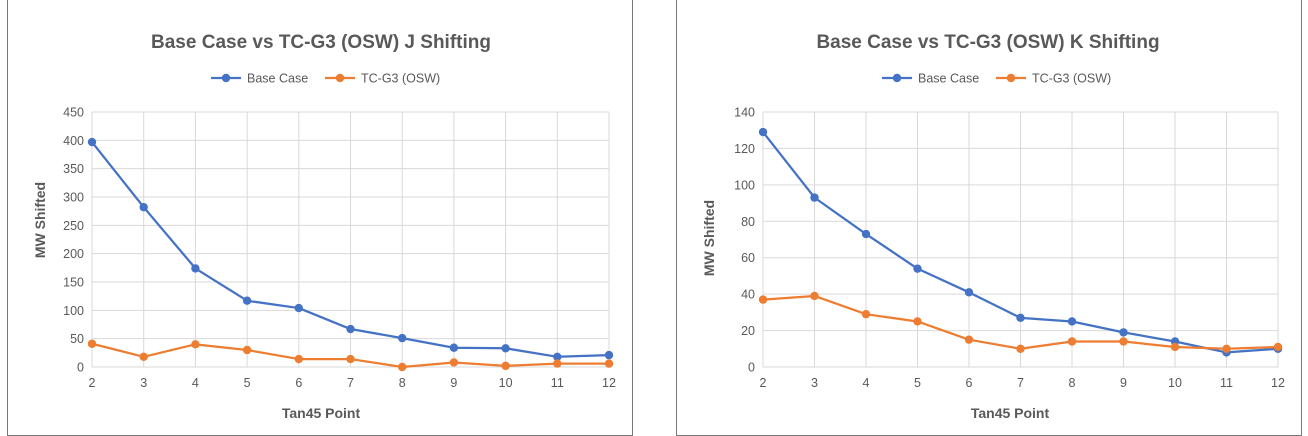 This screenshot has height=436, width=1308. Describe the element at coordinates (987, 42) in the screenshot. I see `chart-title: Base Case vs TC-G3 (OSW) K Shifting` at that location.